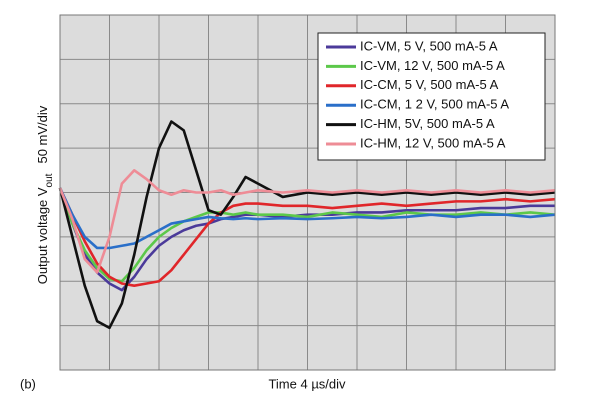 The height and width of the screenshot is (406, 595). What do you see at coordinates (433, 142) in the screenshot?
I see `legend-label: IC-HM, 12 V, 500 mA-5 A` at bounding box center [433, 142].